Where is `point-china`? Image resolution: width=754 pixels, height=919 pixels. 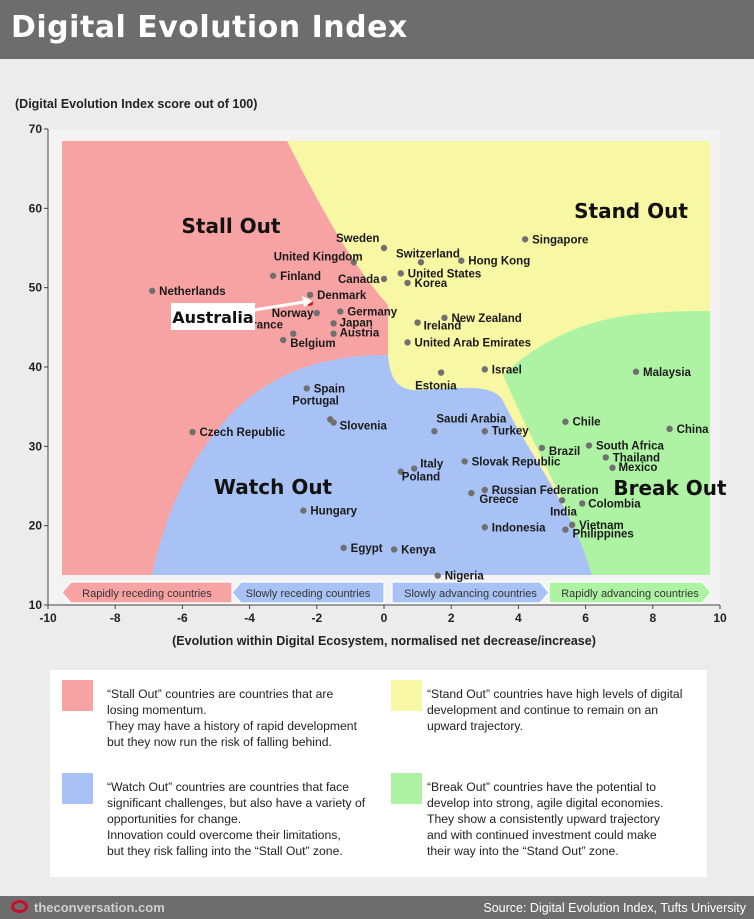 point-china is located at coordinates (669, 429).